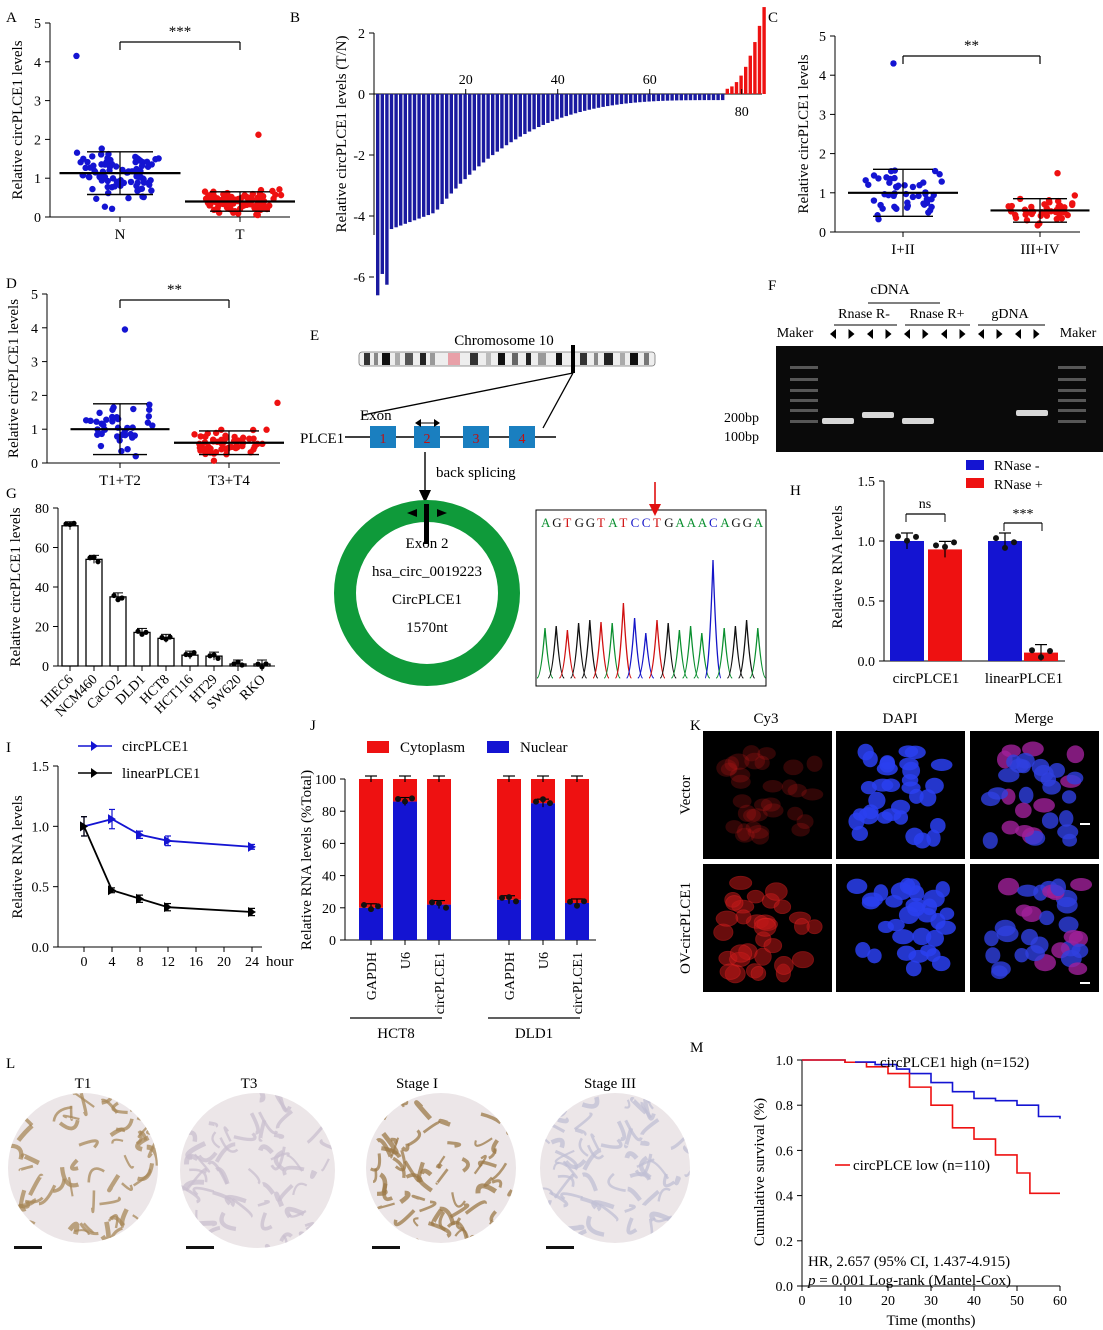  Describe the element at coordinates (307, 860) in the screenshot. I see `y-axis-label: Relative RNA levels (%Total)` at that location.